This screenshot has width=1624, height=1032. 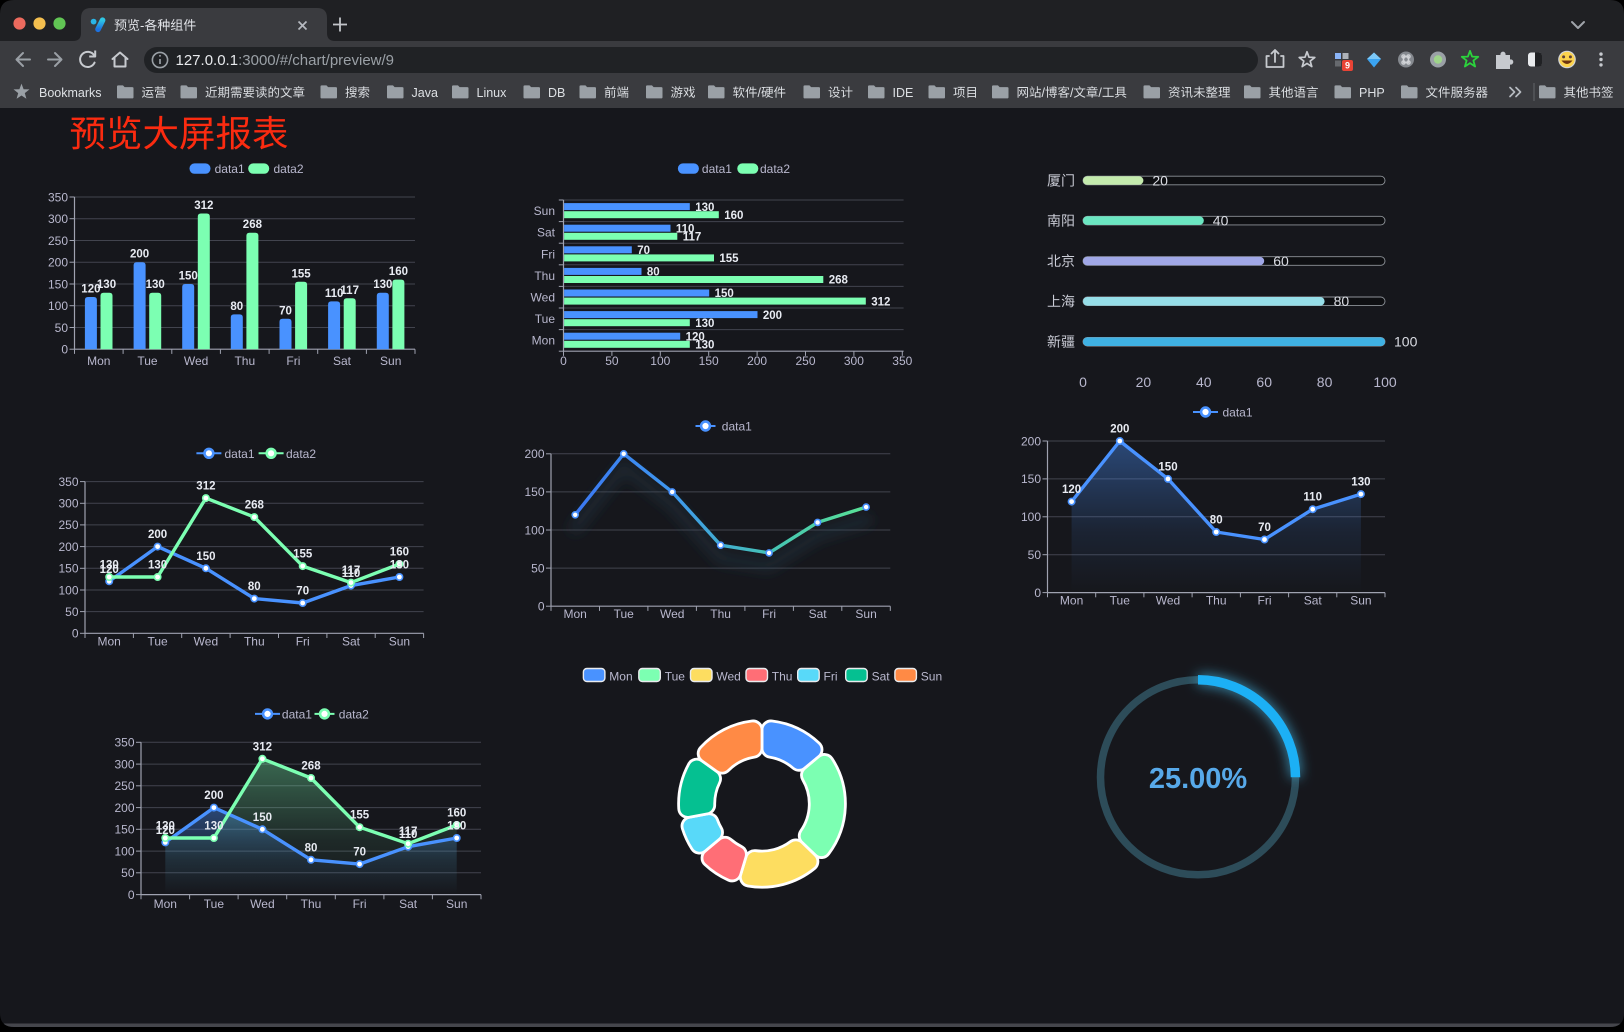 What do you see at coordinates (316, 60) in the screenshot?
I see `svg-text: :3000/#/chart/preview/9` at bounding box center [316, 60].